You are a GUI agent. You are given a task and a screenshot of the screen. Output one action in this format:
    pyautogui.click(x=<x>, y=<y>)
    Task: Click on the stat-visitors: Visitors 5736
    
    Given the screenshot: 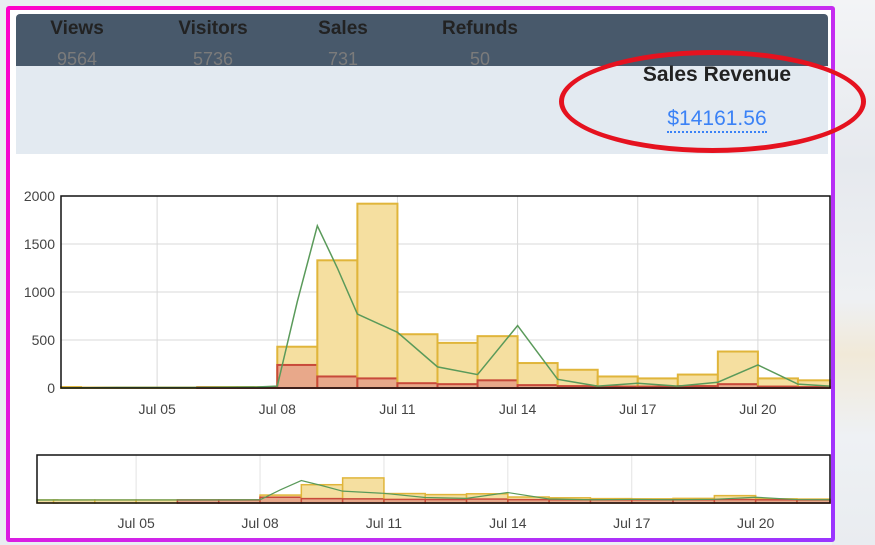 What is the action you would take?
    pyautogui.click(x=213, y=44)
    